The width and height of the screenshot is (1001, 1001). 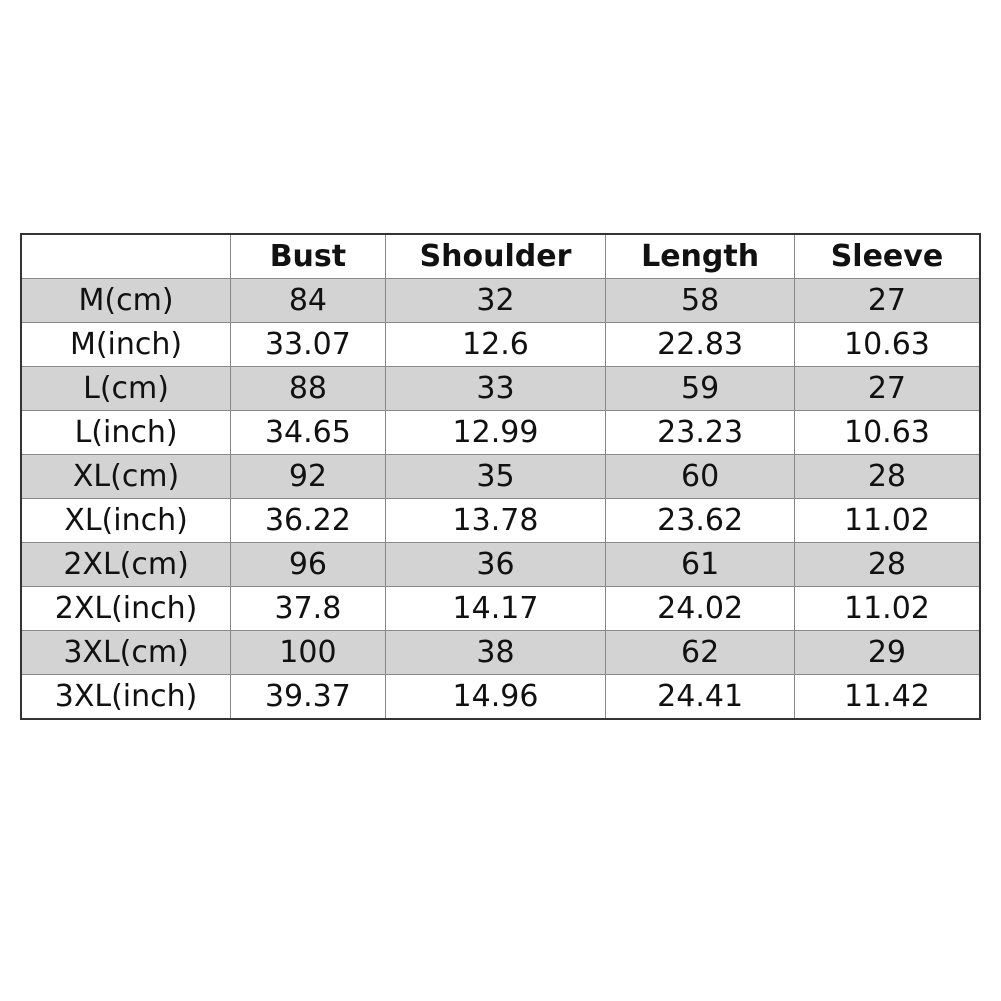 I want to click on shoulder-cell: 13.78, so click(x=495, y=520).